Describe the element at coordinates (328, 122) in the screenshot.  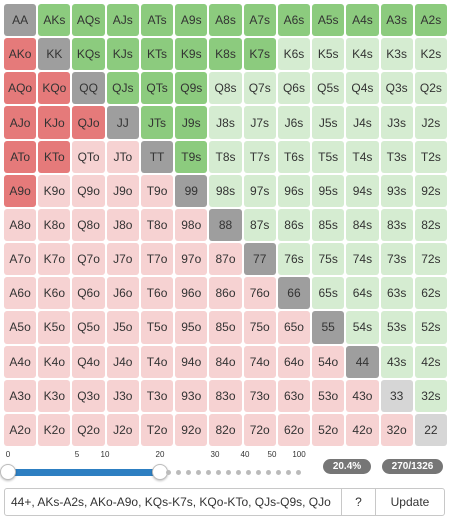
I see `hand-cell-j5s: J5s` at that location.